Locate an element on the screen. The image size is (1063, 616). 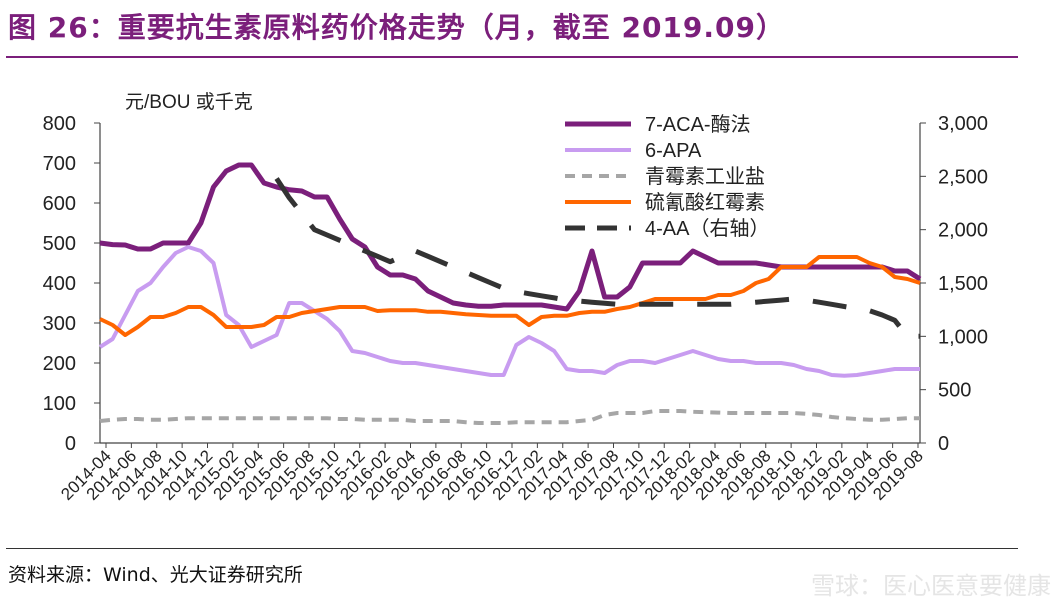
legend-label-1: 7-ACA-酶法 is located at coordinates (698, 124).